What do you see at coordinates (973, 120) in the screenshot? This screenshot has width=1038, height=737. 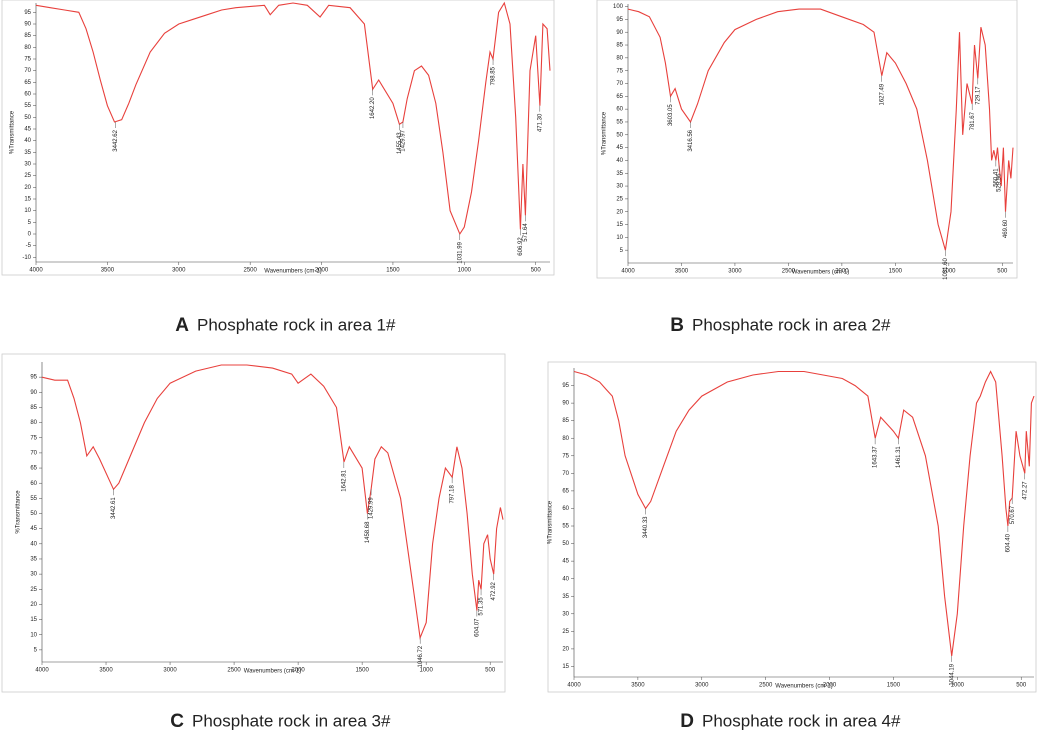 I see `peak-label: 781.67` at bounding box center [973, 120].